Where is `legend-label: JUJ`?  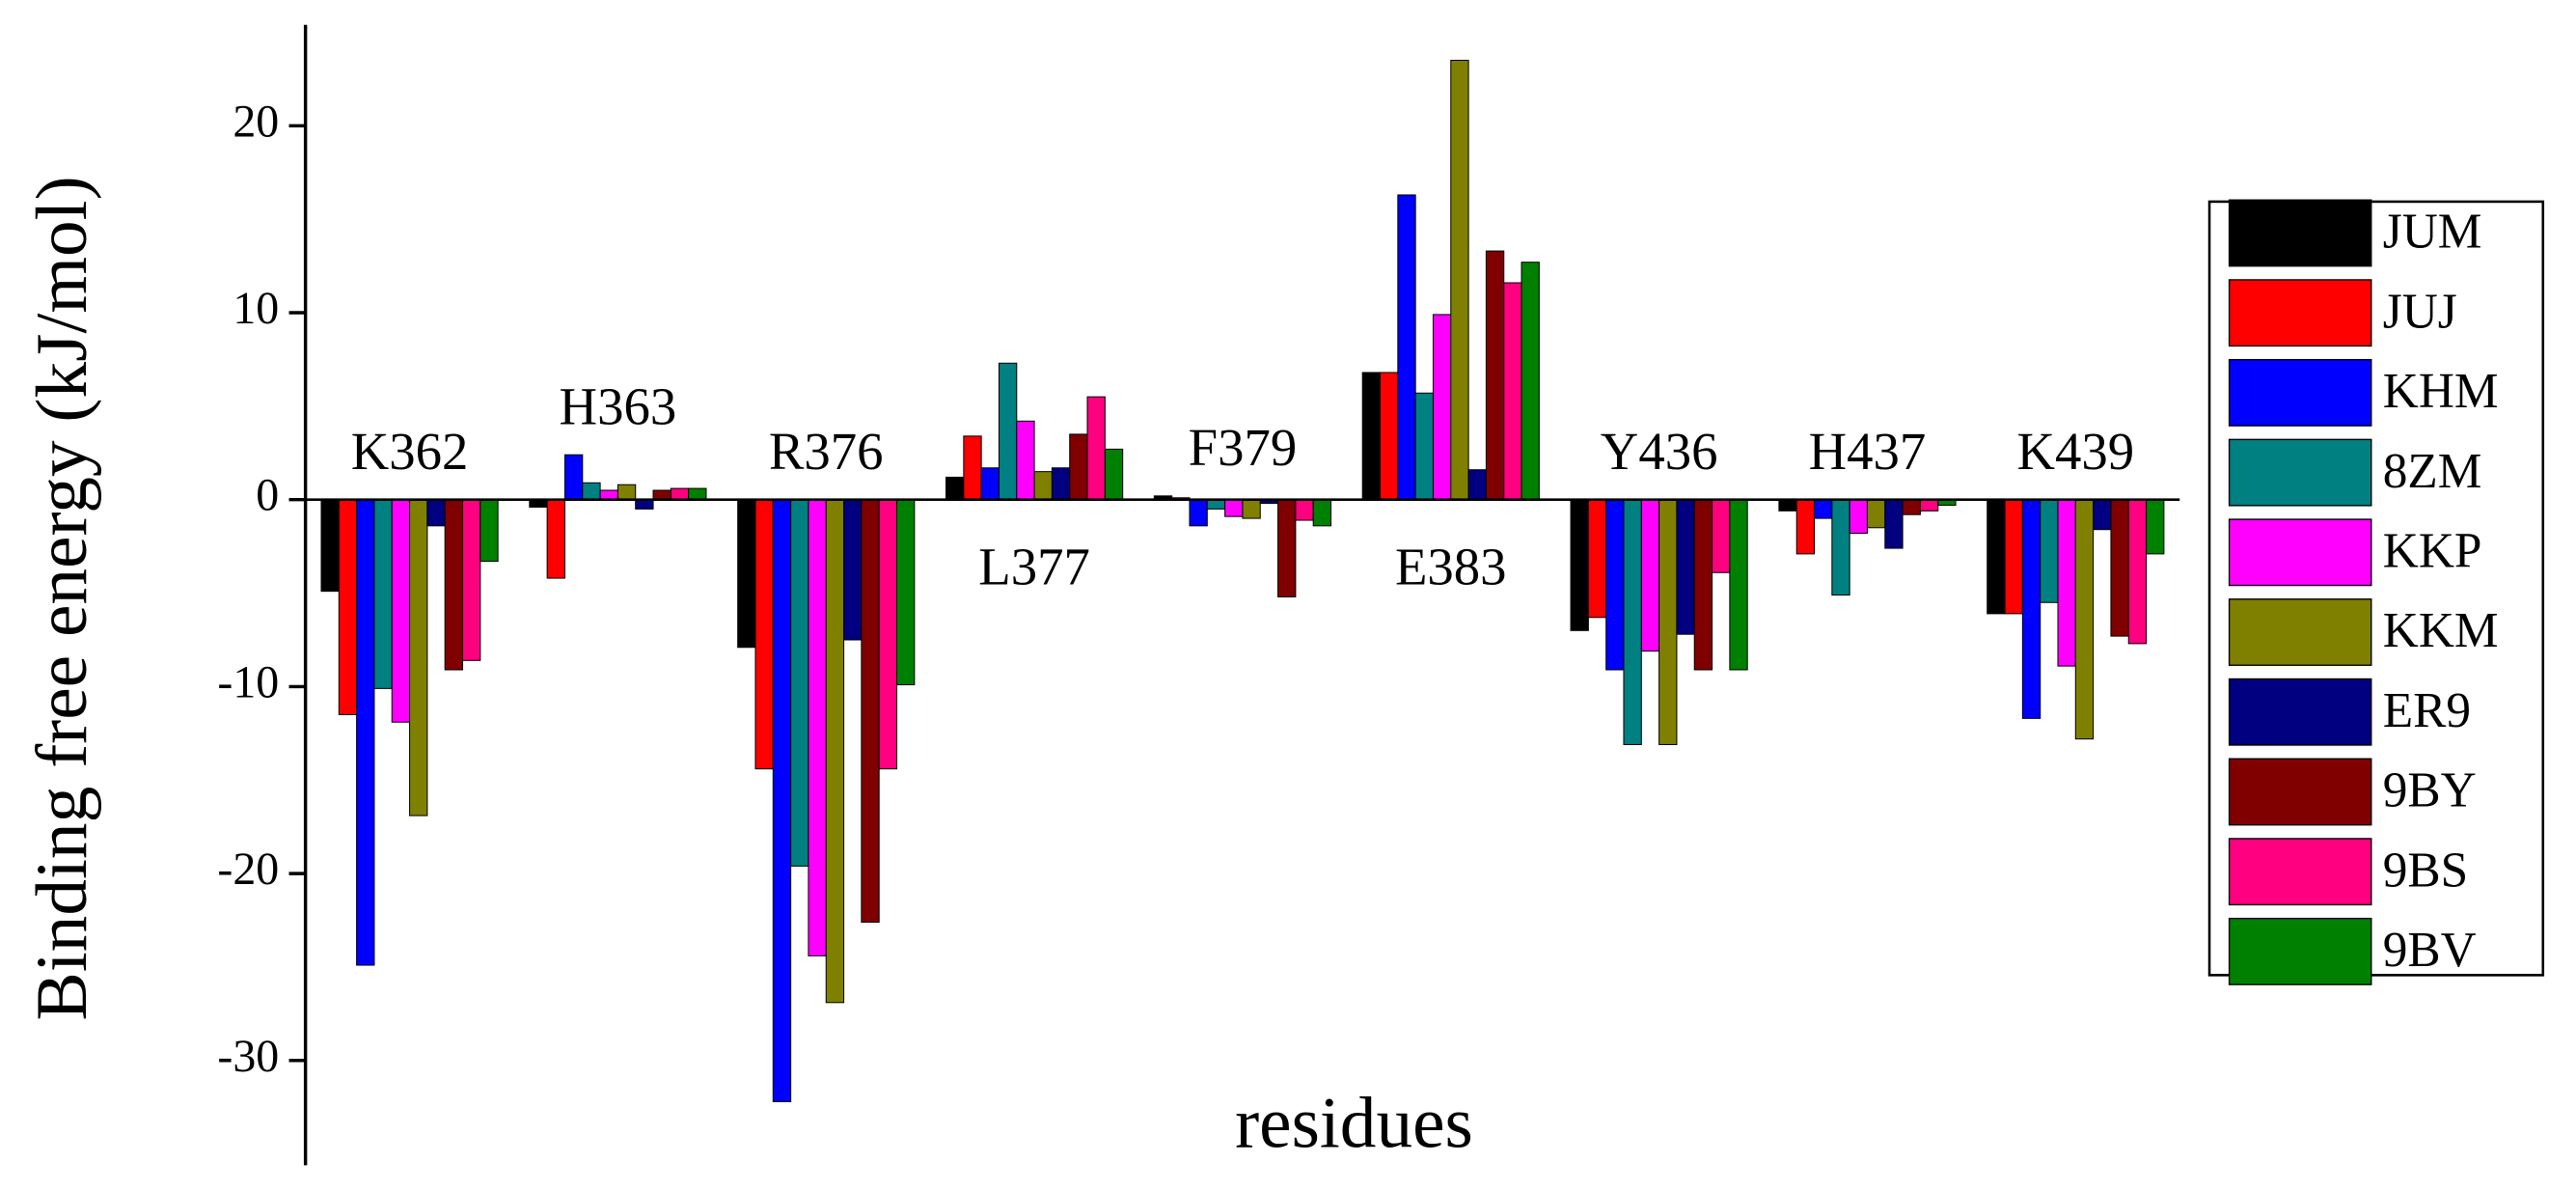 legend-label: JUJ is located at coordinates (2420, 312).